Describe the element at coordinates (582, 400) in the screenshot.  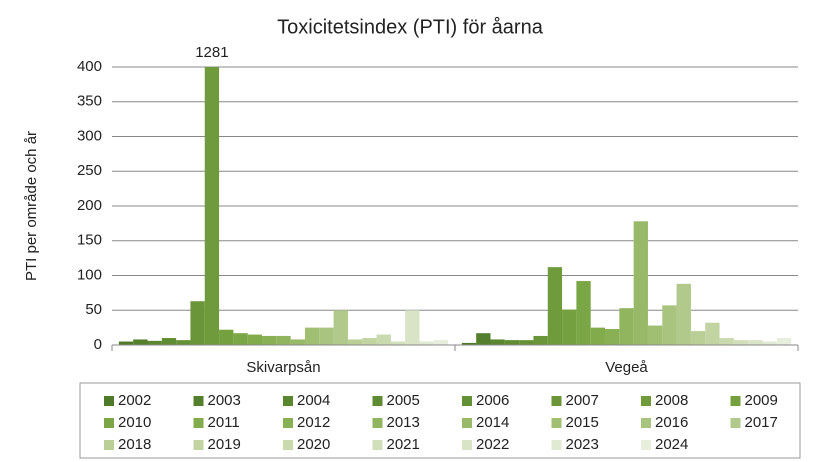
I see `legend-label: 2007` at that location.